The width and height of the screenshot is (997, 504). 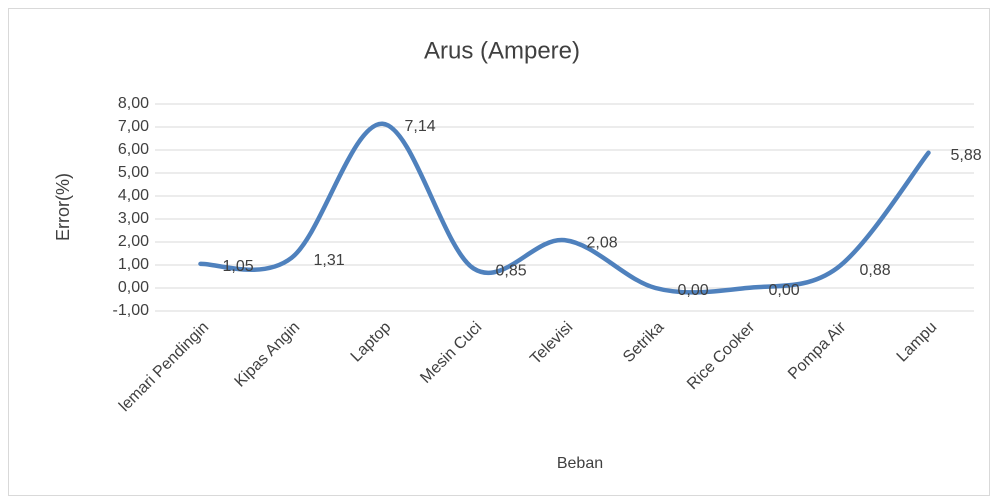 I want to click on y-tick-label: 2,00, so click(x=133, y=241).